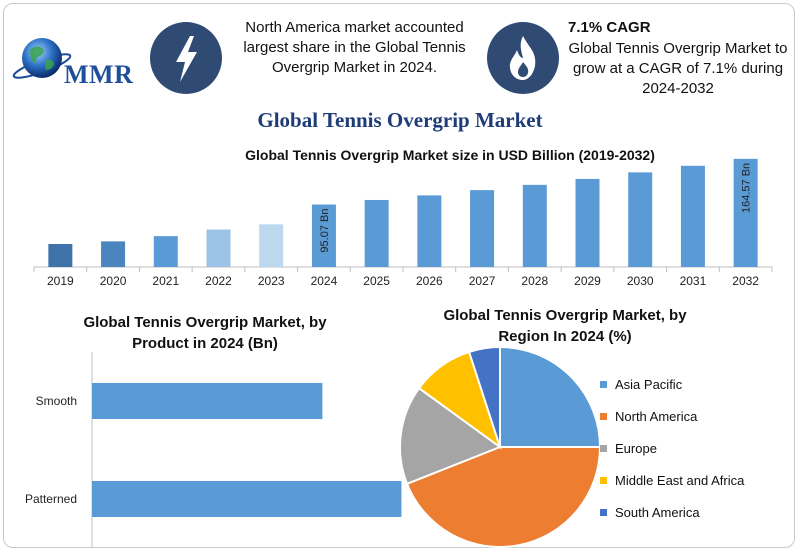  What do you see at coordinates (692, 216) in the screenshot?
I see `bar-2031` at bounding box center [692, 216].